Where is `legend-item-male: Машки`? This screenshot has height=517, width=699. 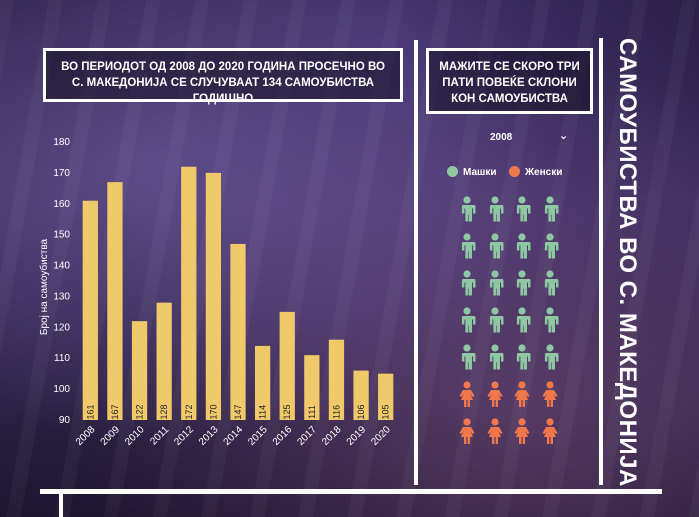 legend-item-male: Машки is located at coordinates (472, 172).